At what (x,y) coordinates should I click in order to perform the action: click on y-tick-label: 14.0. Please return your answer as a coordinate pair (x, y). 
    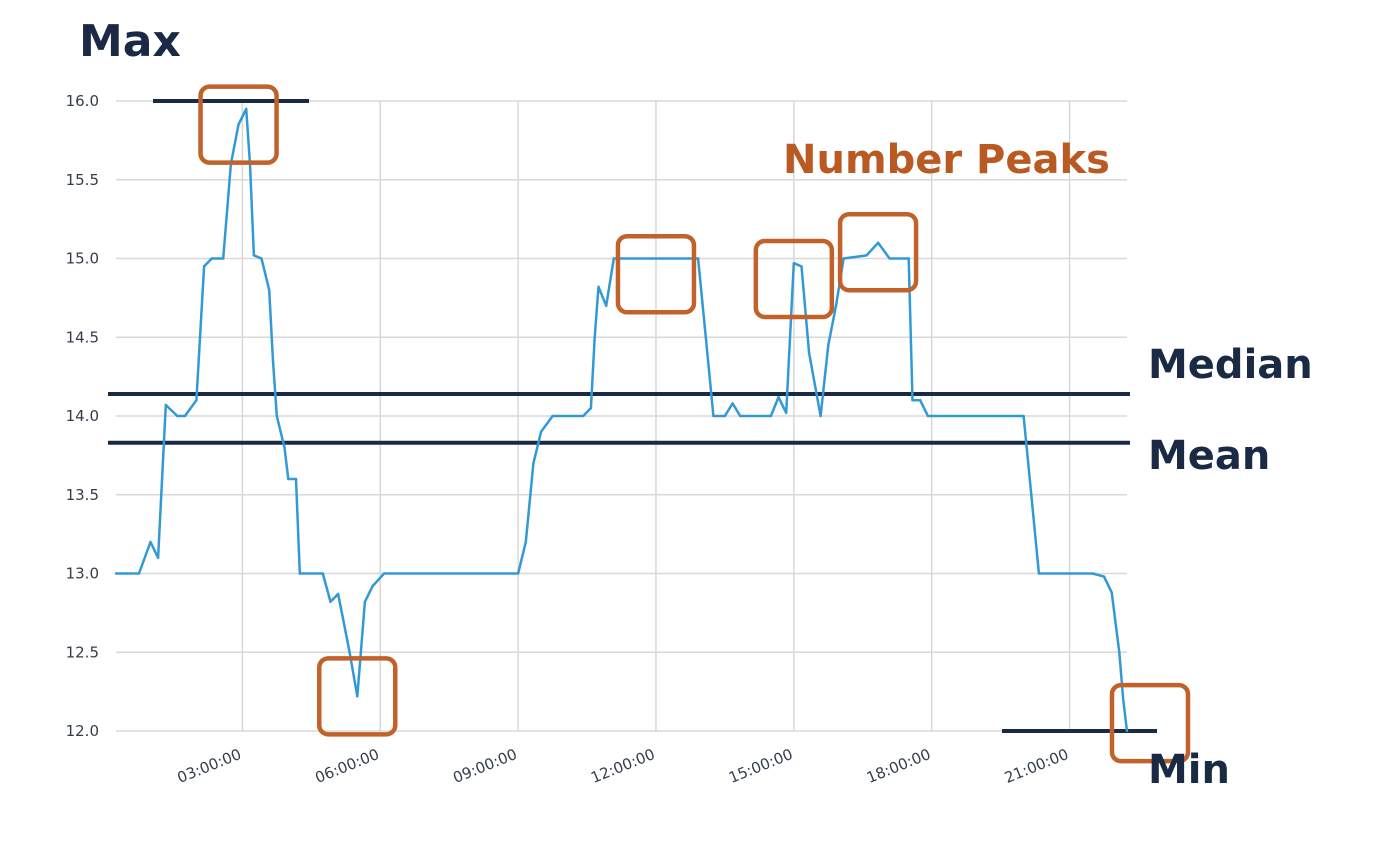
    Looking at the image, I should click on (82, 416).